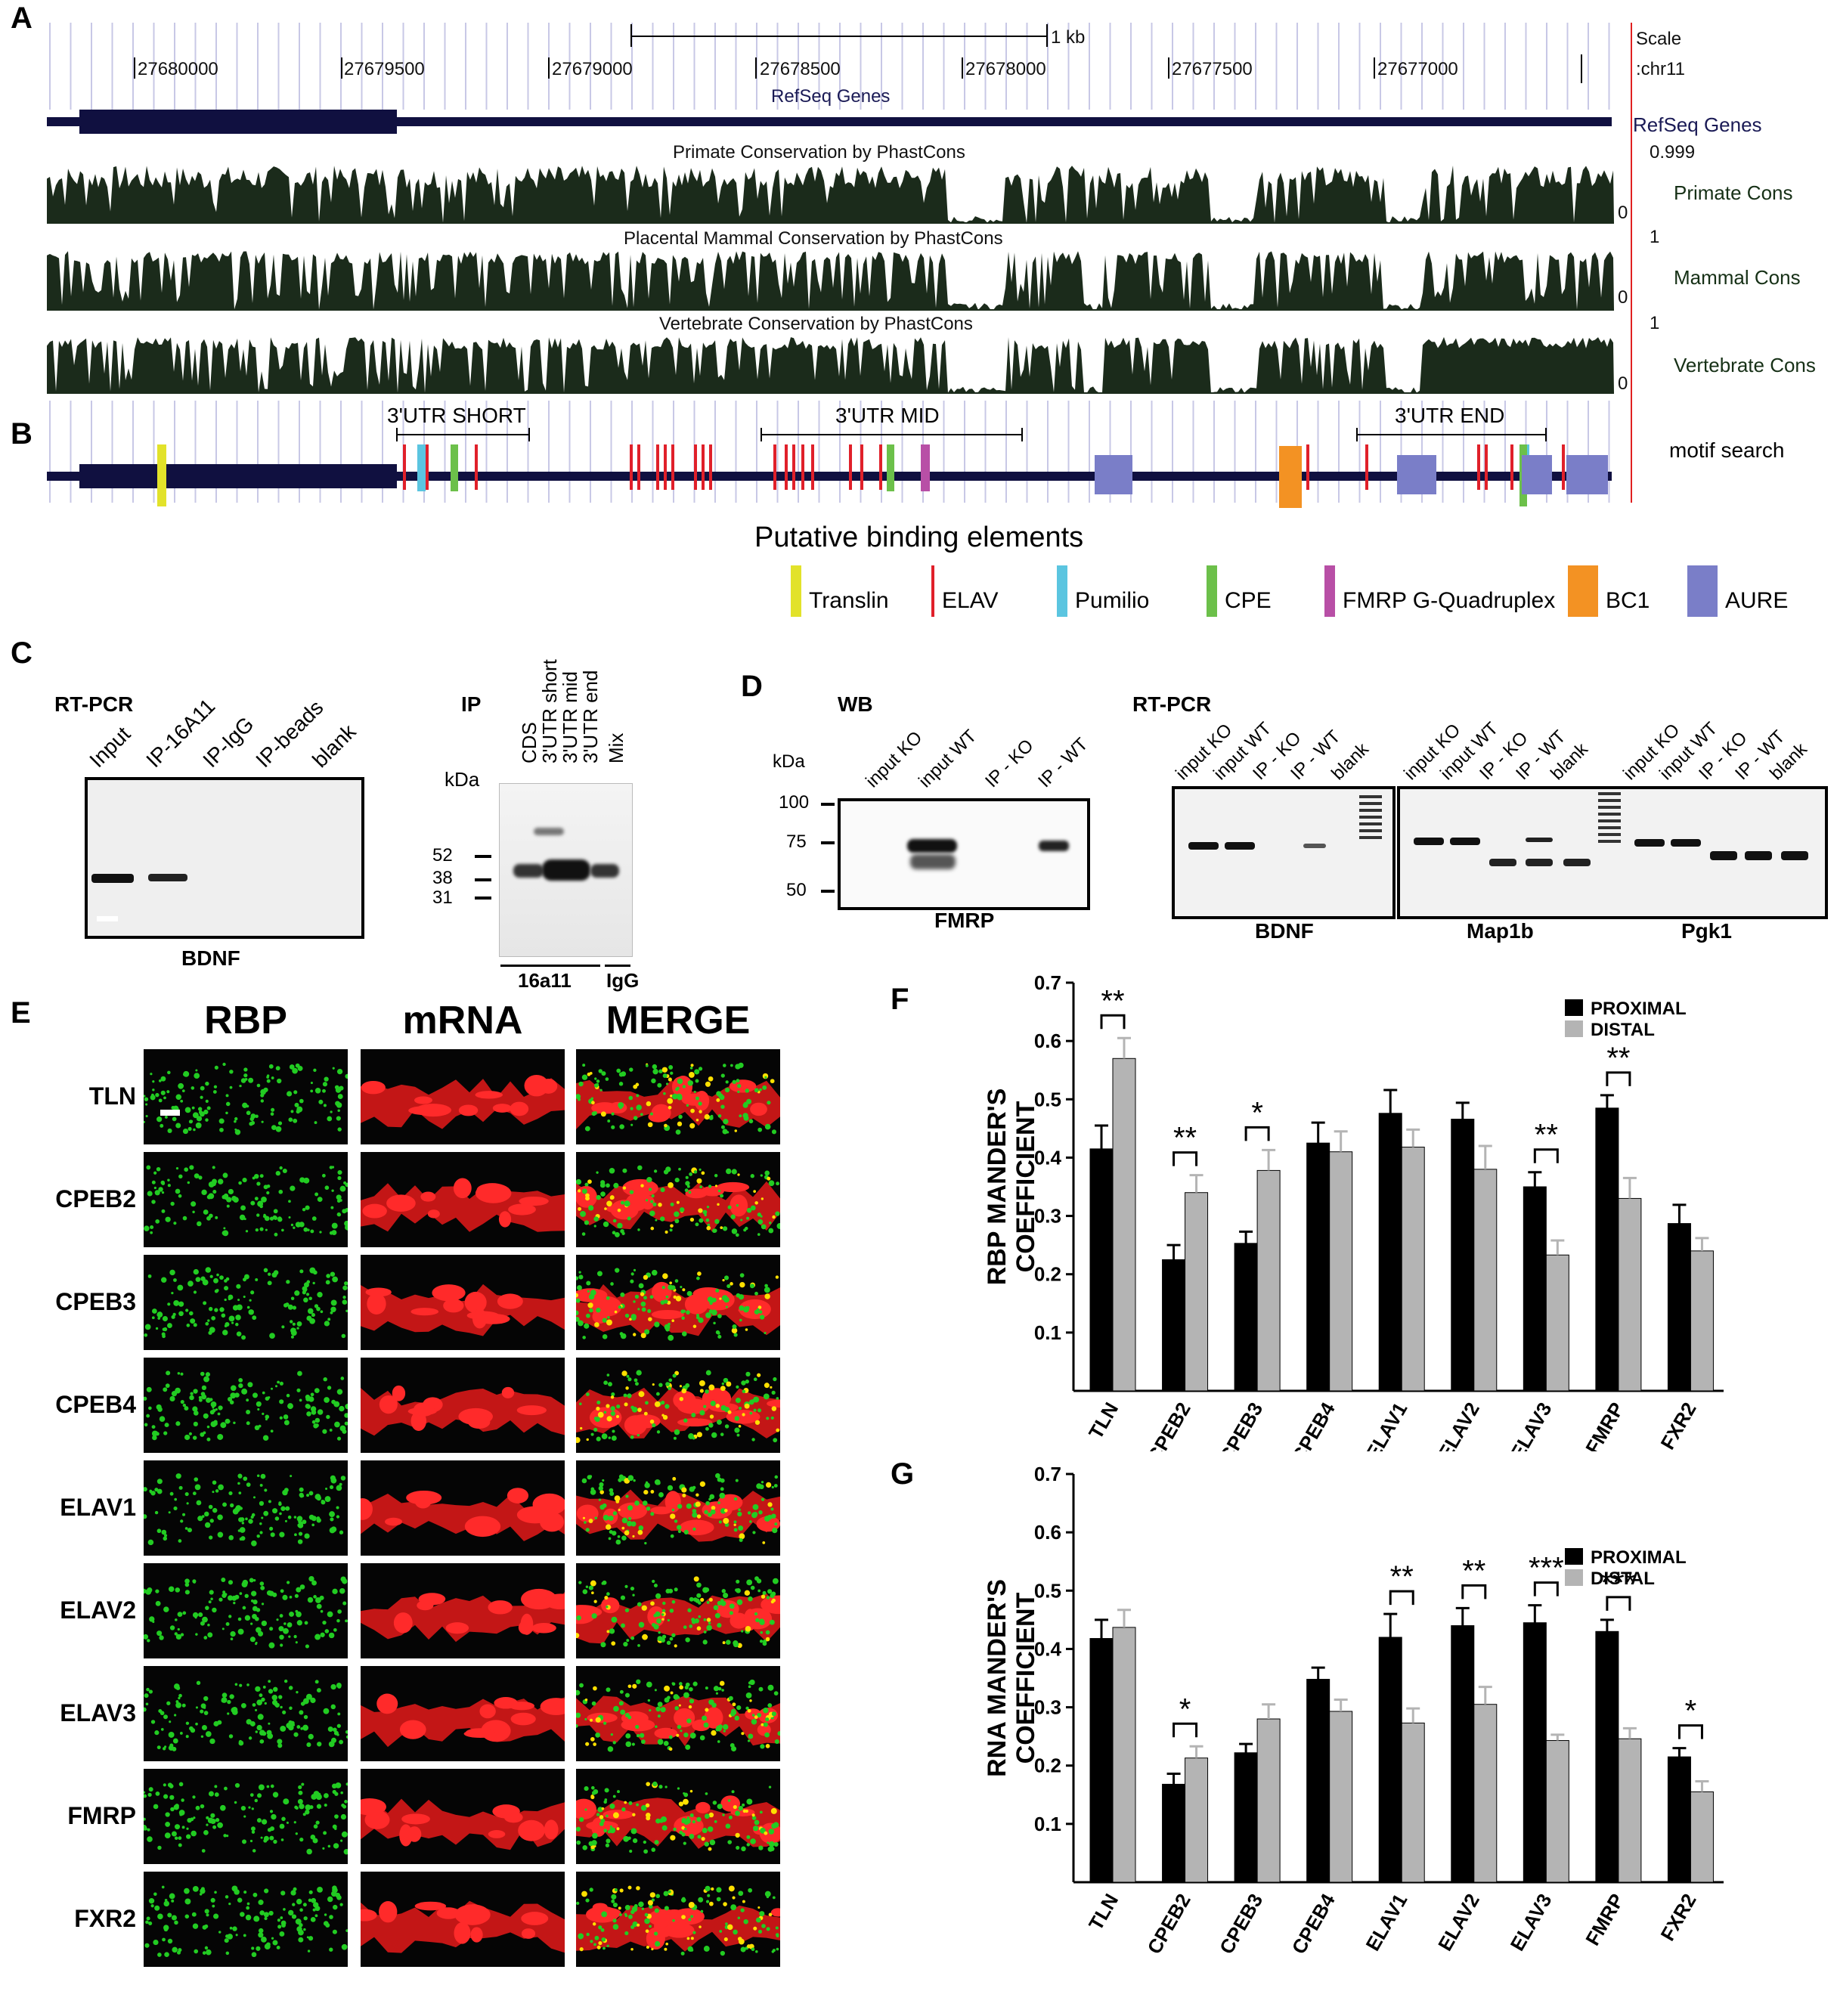 This screenshot has height=2016, width=1837. What do you see at coordinates (796, 841) in the screenshot?
I see `d-marker-75: 75` at bounding box center [796, 841].